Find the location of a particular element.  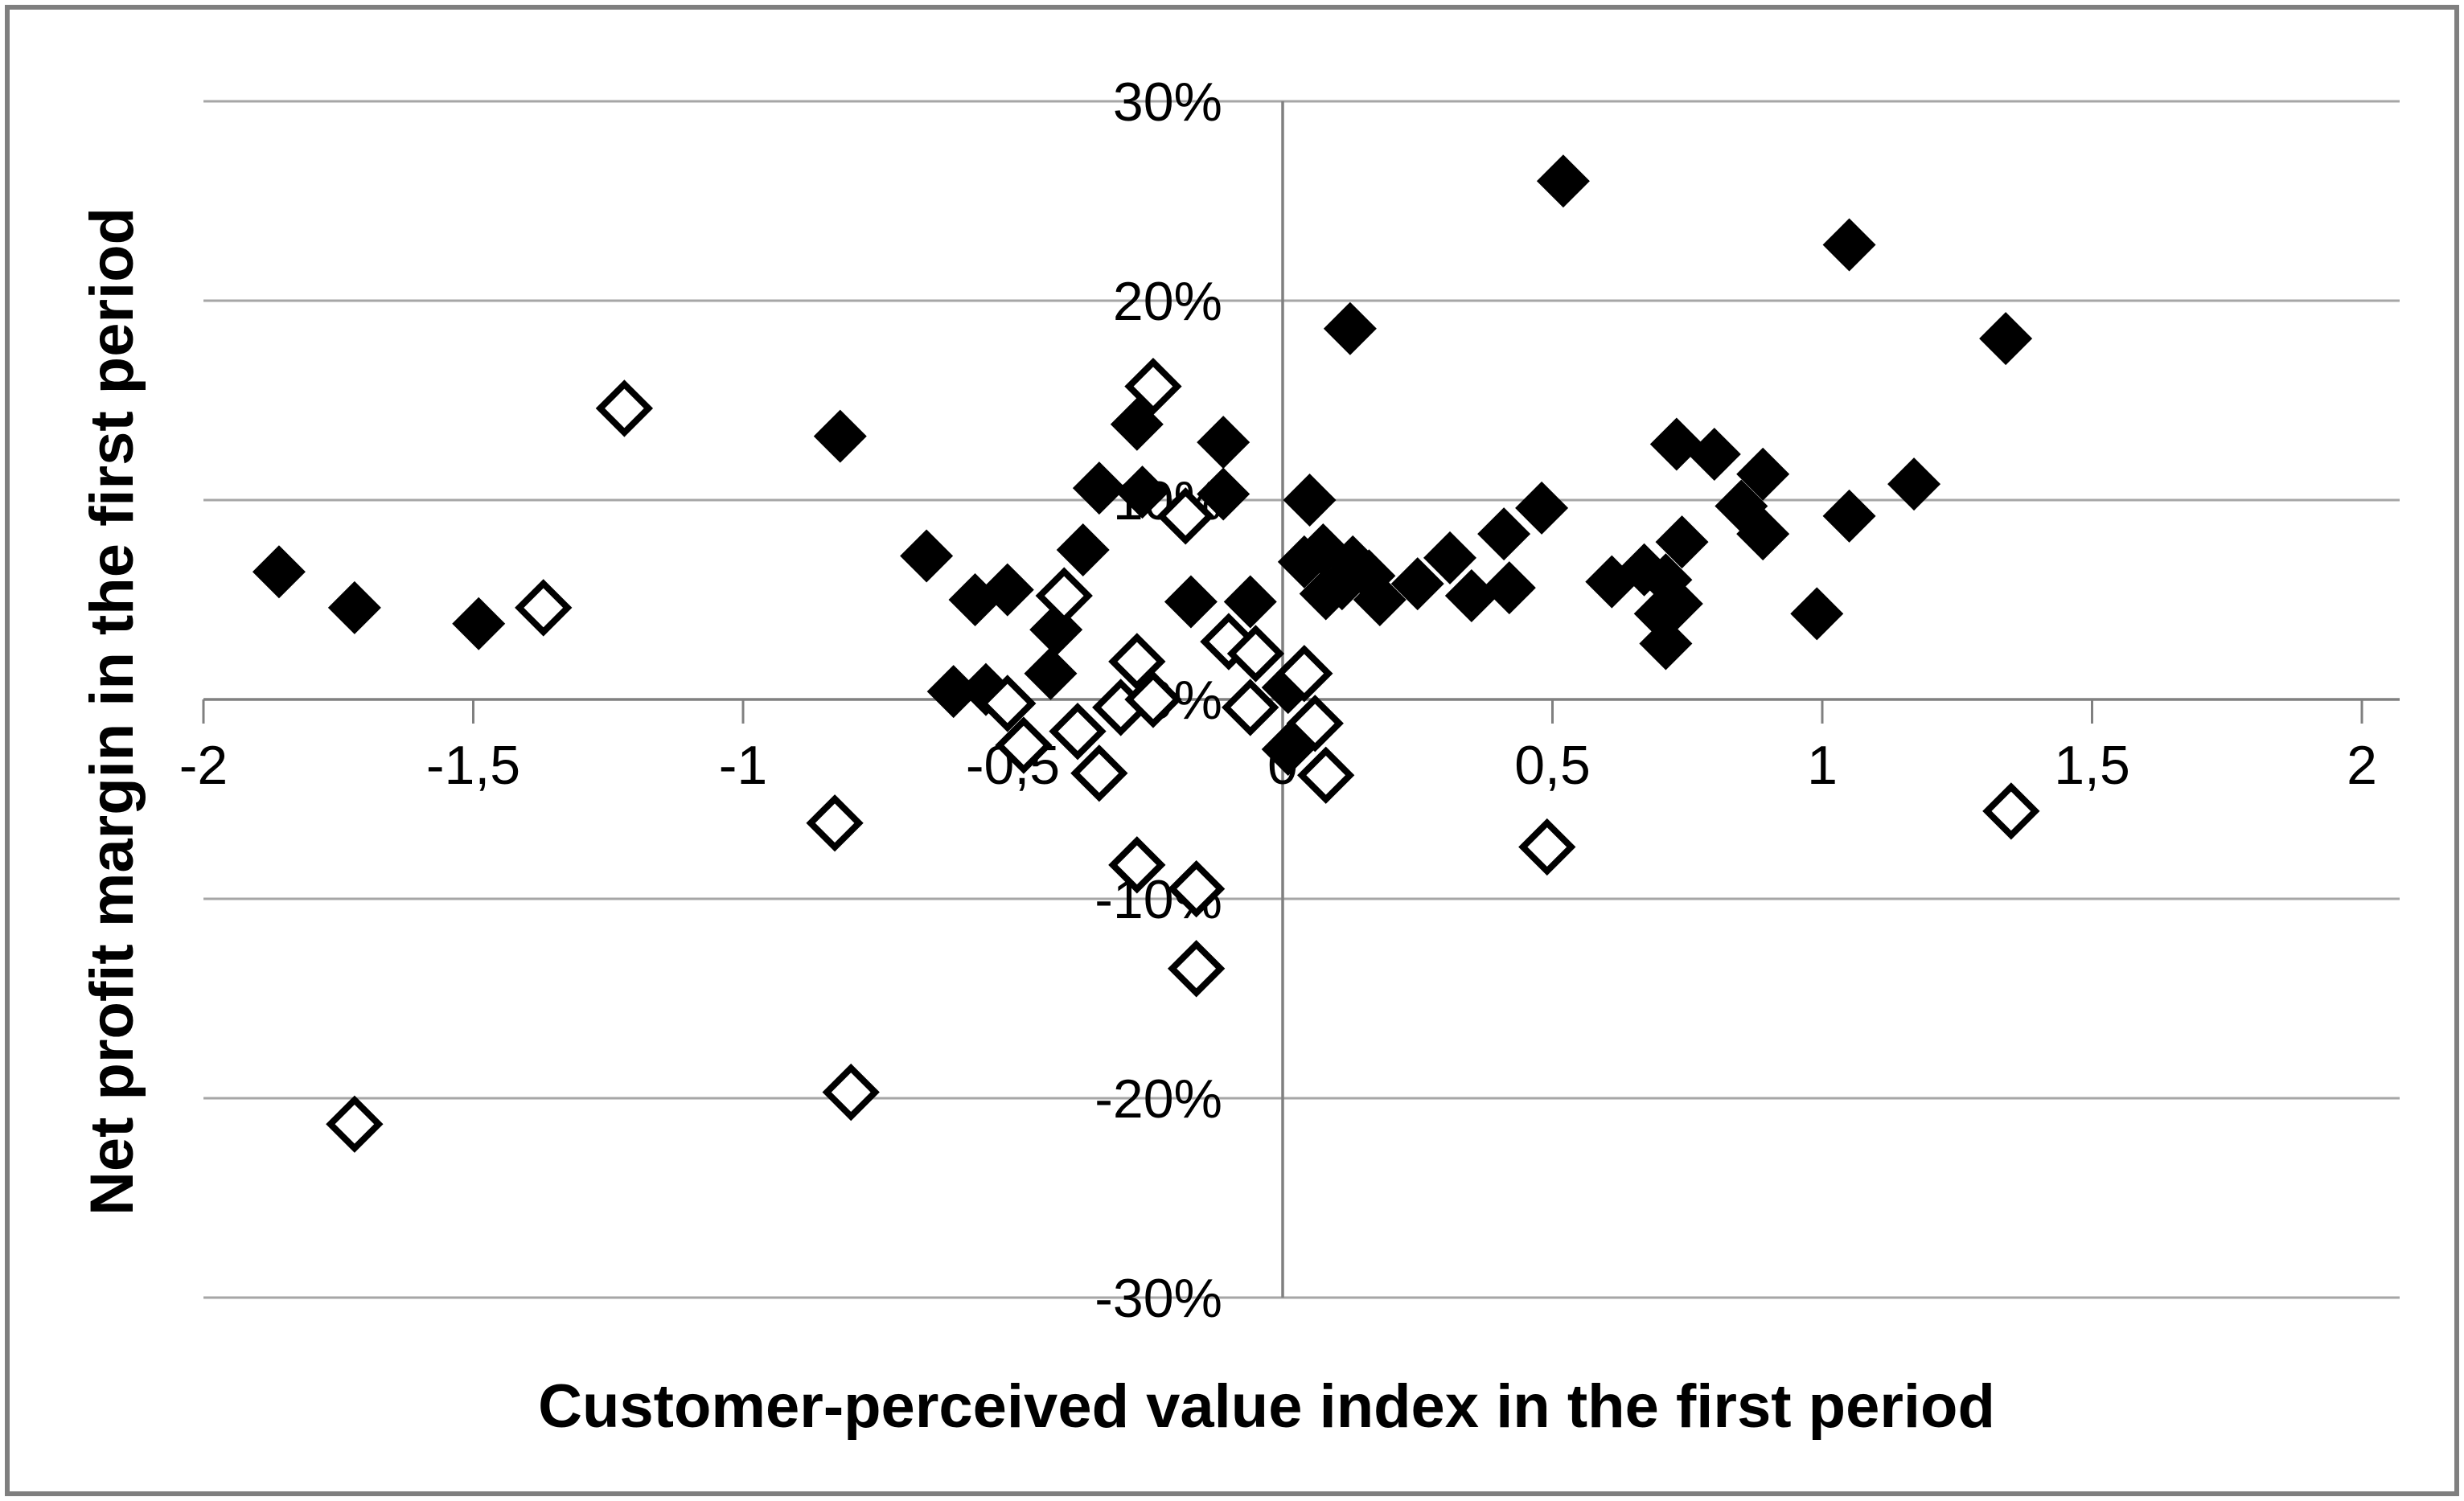

y-tick-label: -30% is located at coordinates (1158, 1298).